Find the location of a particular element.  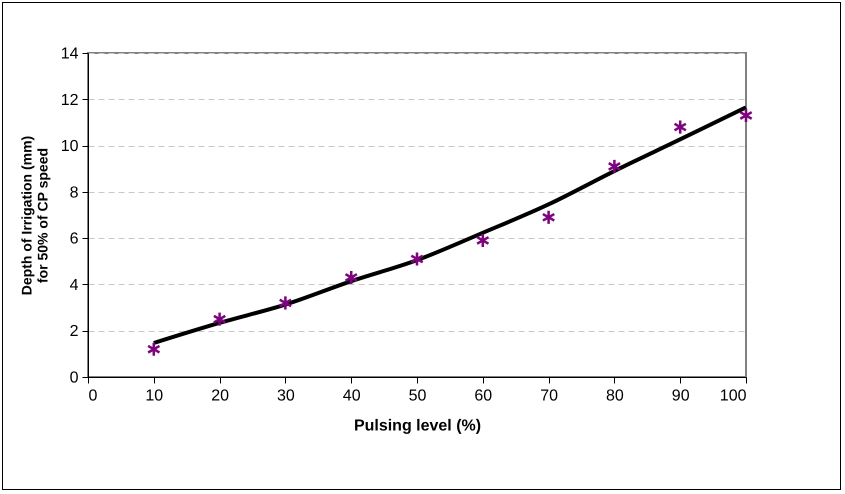

y-tick-label: 10 is located at coordinates (69, 147).